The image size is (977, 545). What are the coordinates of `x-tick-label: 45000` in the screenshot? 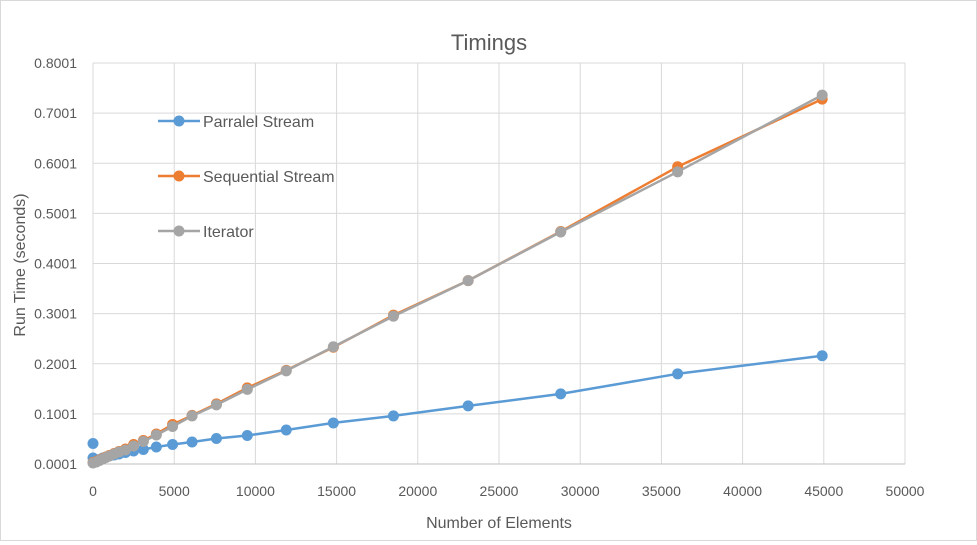 It's located at (823, 491).